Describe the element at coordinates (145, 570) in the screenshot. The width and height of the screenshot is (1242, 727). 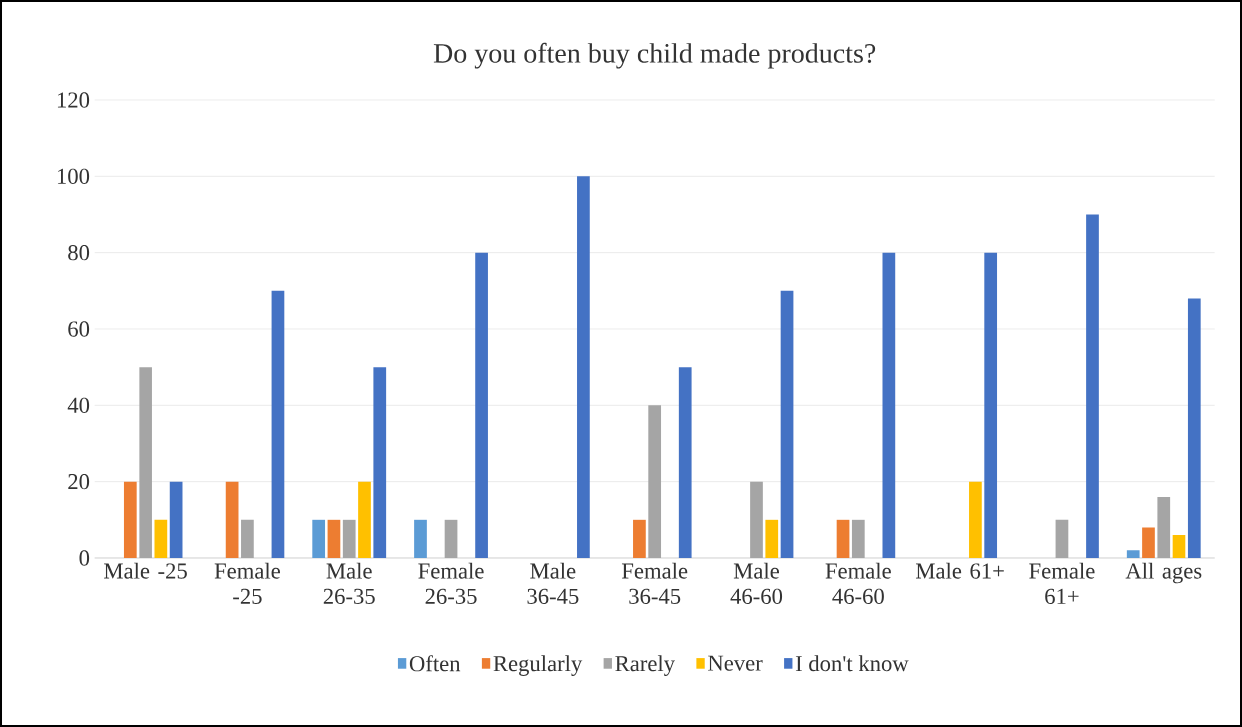
I see `x-tick-label: Male -25` at that location.